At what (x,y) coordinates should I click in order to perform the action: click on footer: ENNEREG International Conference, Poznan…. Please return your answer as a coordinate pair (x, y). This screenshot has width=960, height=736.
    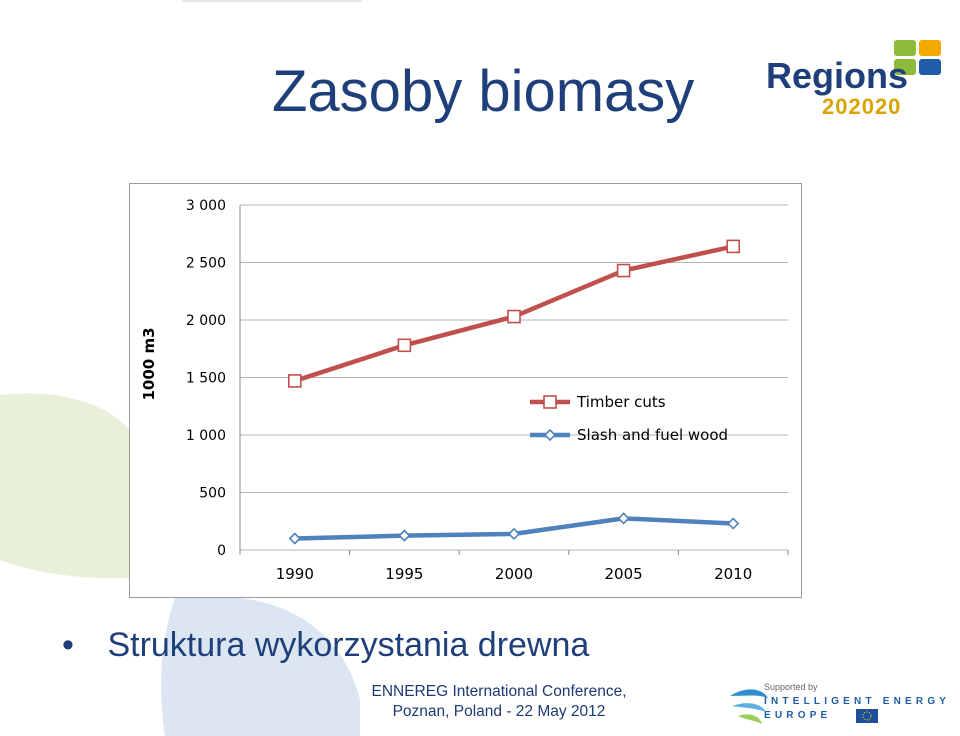
    Looking at the image, I should click on (499, 702).